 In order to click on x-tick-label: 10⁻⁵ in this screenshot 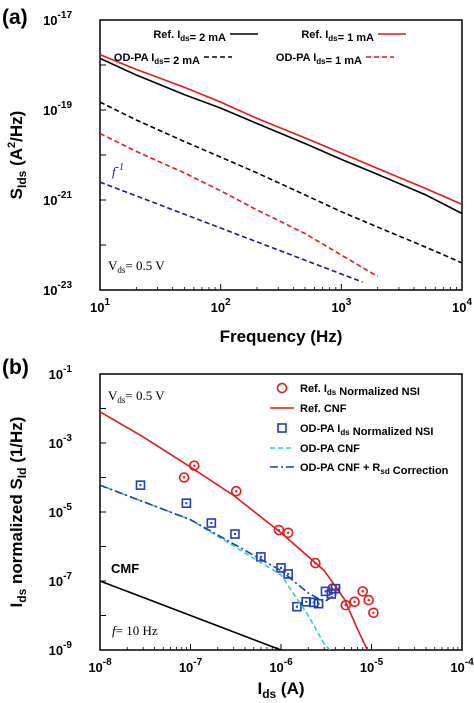, I will do `click(372, 666)`.